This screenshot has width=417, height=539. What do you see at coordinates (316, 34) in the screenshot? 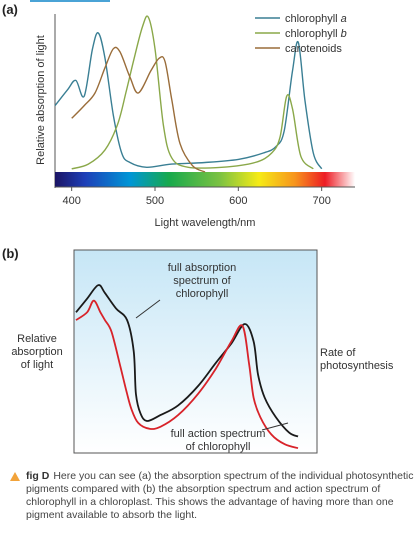
I see `legend-label: chlorophyll b` at bounding box center [316, 34].